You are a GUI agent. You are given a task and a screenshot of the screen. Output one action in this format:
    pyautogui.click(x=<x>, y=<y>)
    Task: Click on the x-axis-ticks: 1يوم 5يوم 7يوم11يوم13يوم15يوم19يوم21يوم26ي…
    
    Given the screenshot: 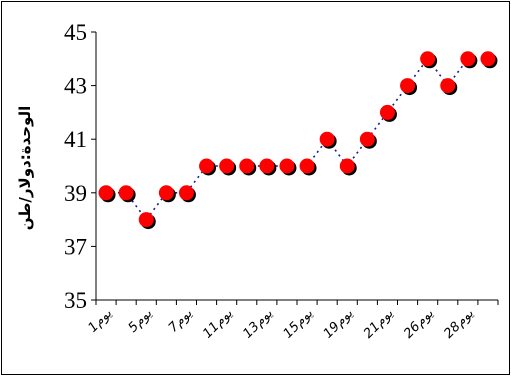 What is the action you would take?
    pyautogui.click(x=292, y=321)
    